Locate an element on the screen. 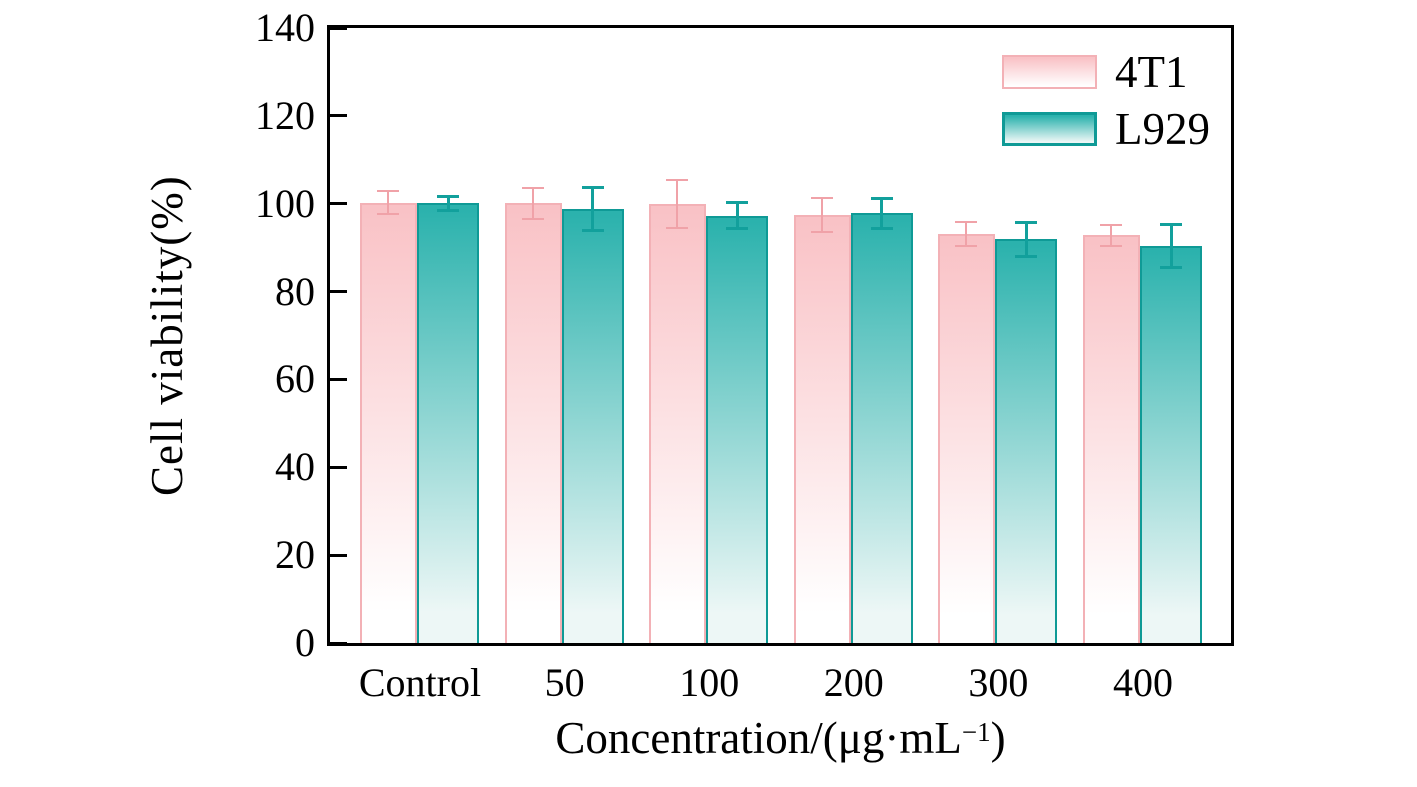 The image size is (1417, 787). x-label-control: Control is located at coordinates (420, 682).